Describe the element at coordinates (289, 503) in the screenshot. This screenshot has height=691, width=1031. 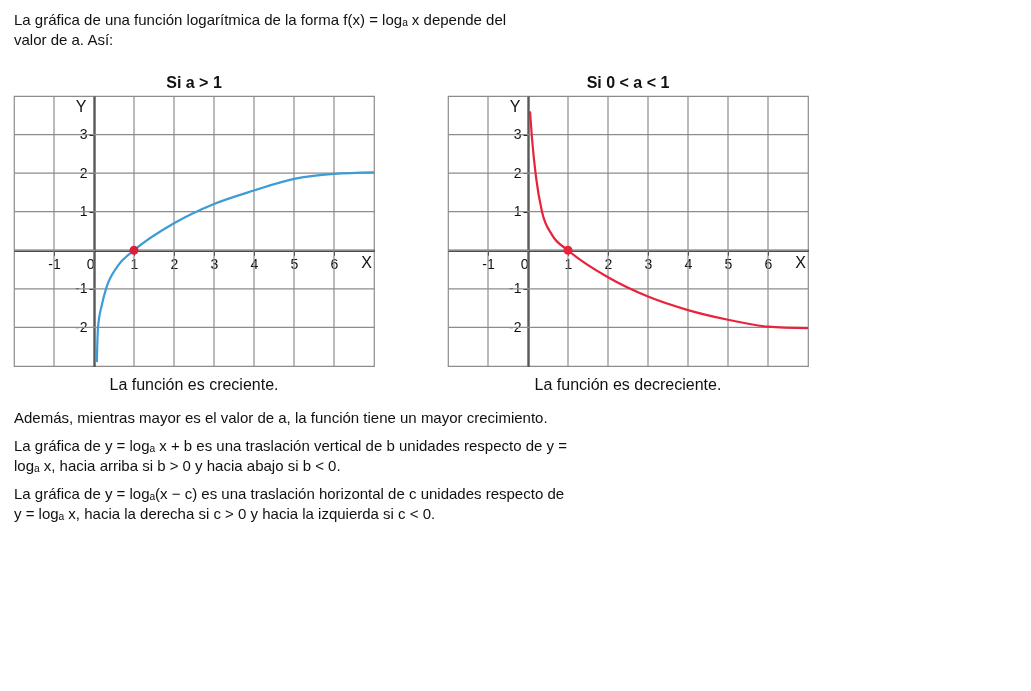
I see `text: La gráfica de y = logₐ(x − c) es una traslación horizontal de c unidades respecto de y = logₐ x, hacia la derecha si c > 0 y hacia la izquierda si c < 0.` at that location.